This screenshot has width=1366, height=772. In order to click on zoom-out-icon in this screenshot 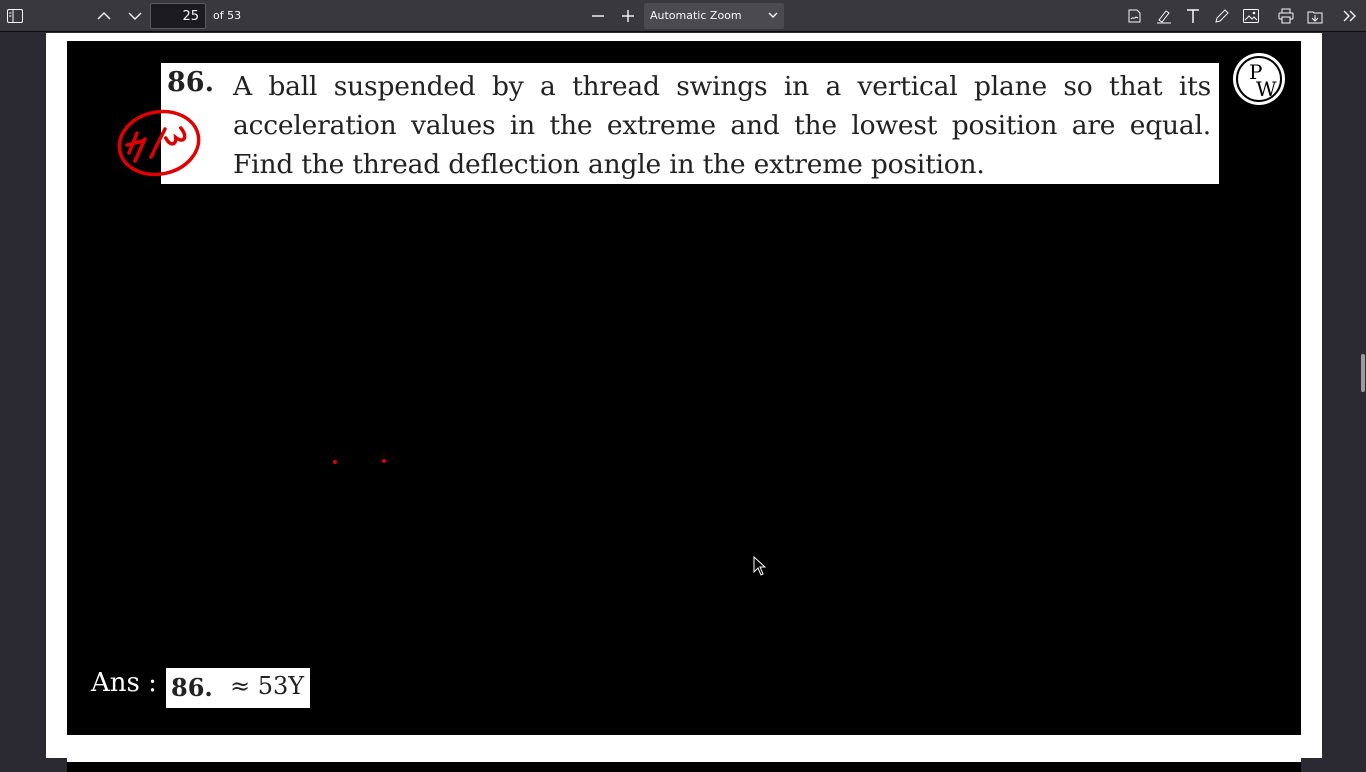, I will do `click(598, 16)`.